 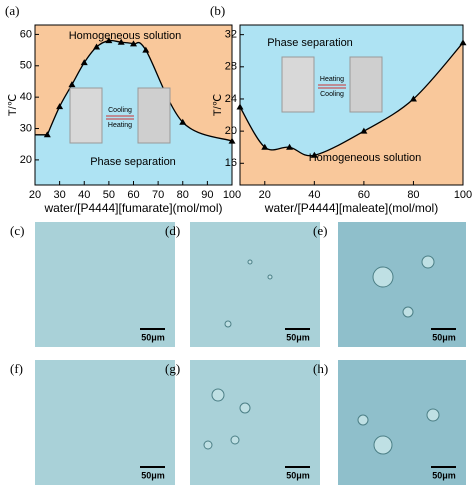 I want to click on x-tick-label: 30, so click(x=60, y=195).